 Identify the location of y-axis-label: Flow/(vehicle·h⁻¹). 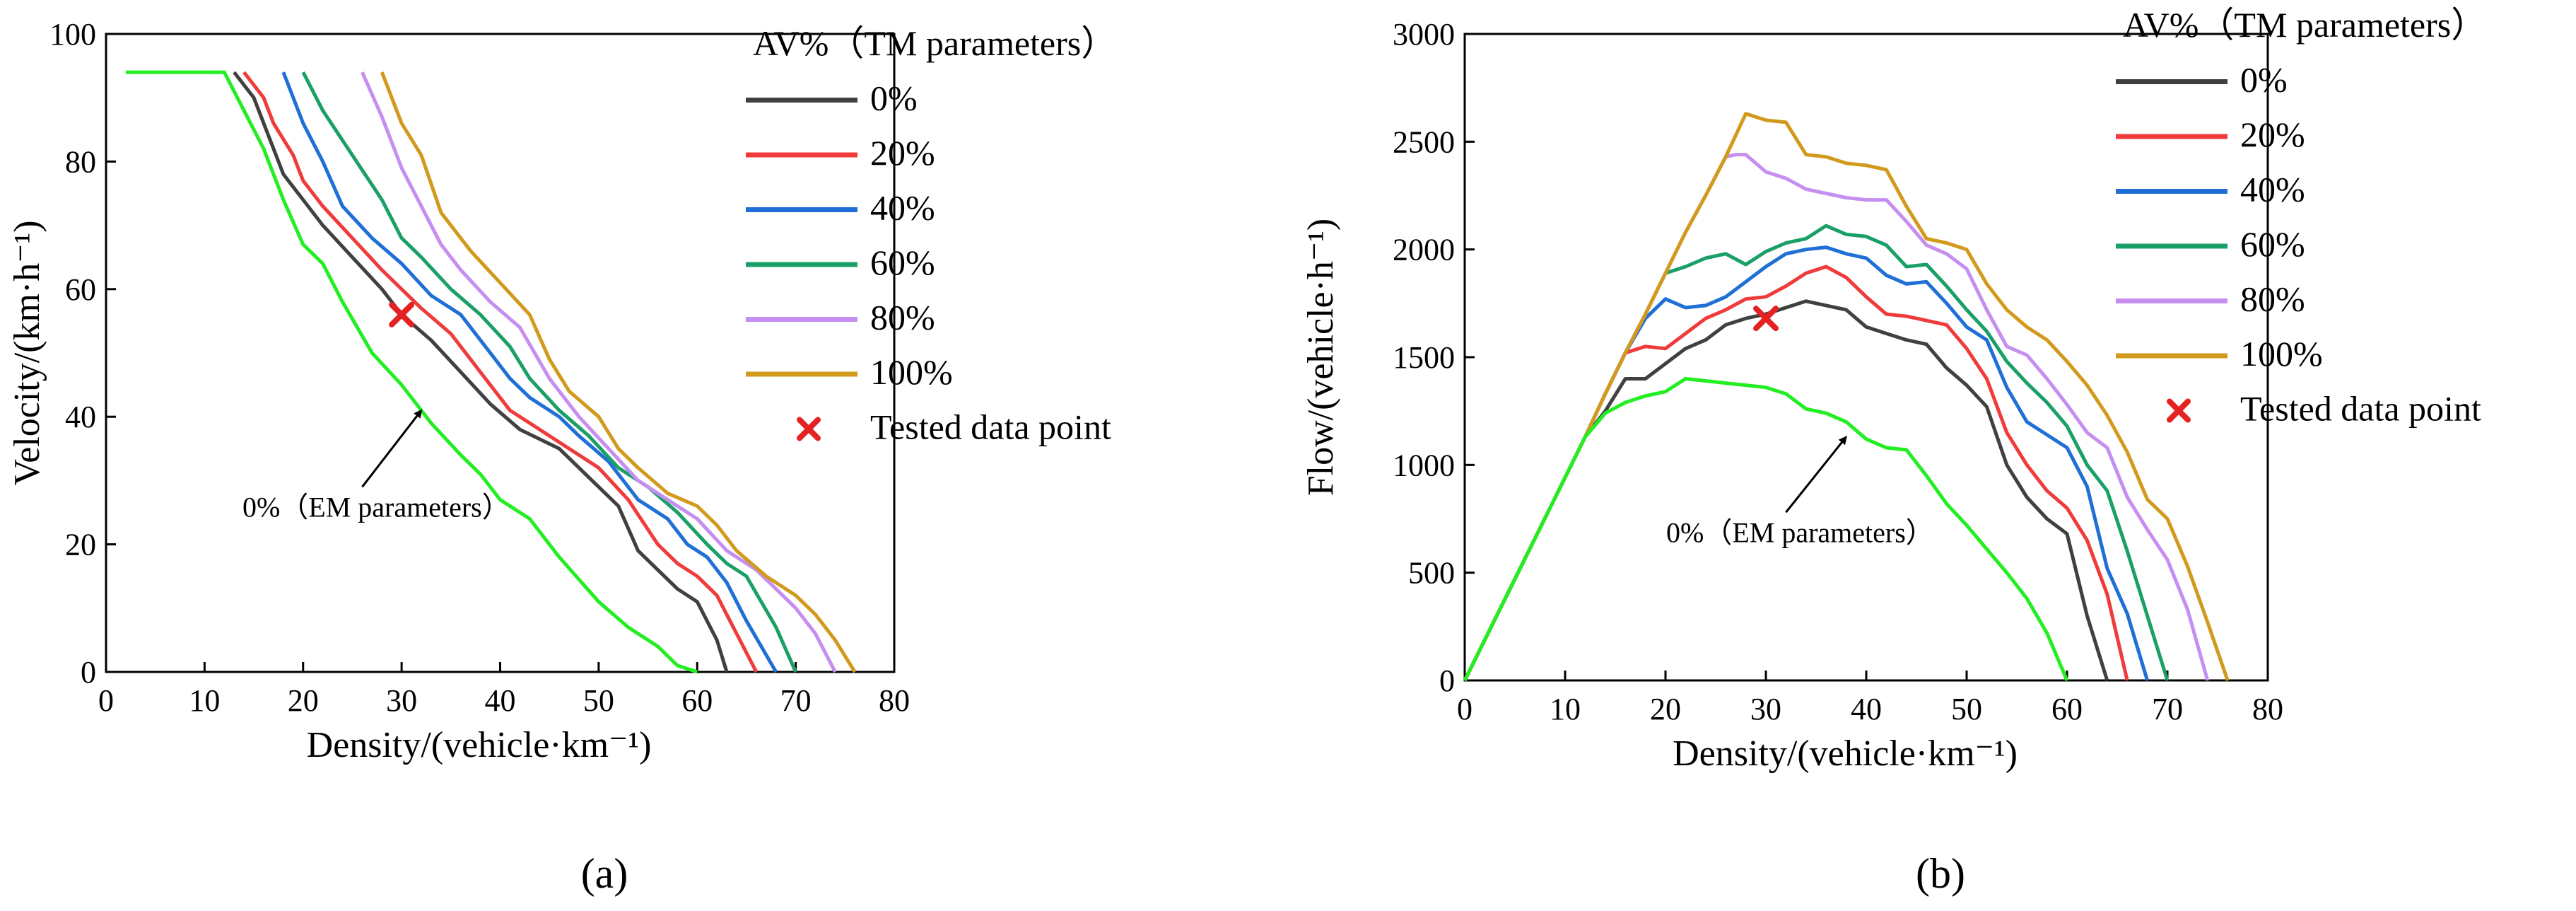
(1321, 358).